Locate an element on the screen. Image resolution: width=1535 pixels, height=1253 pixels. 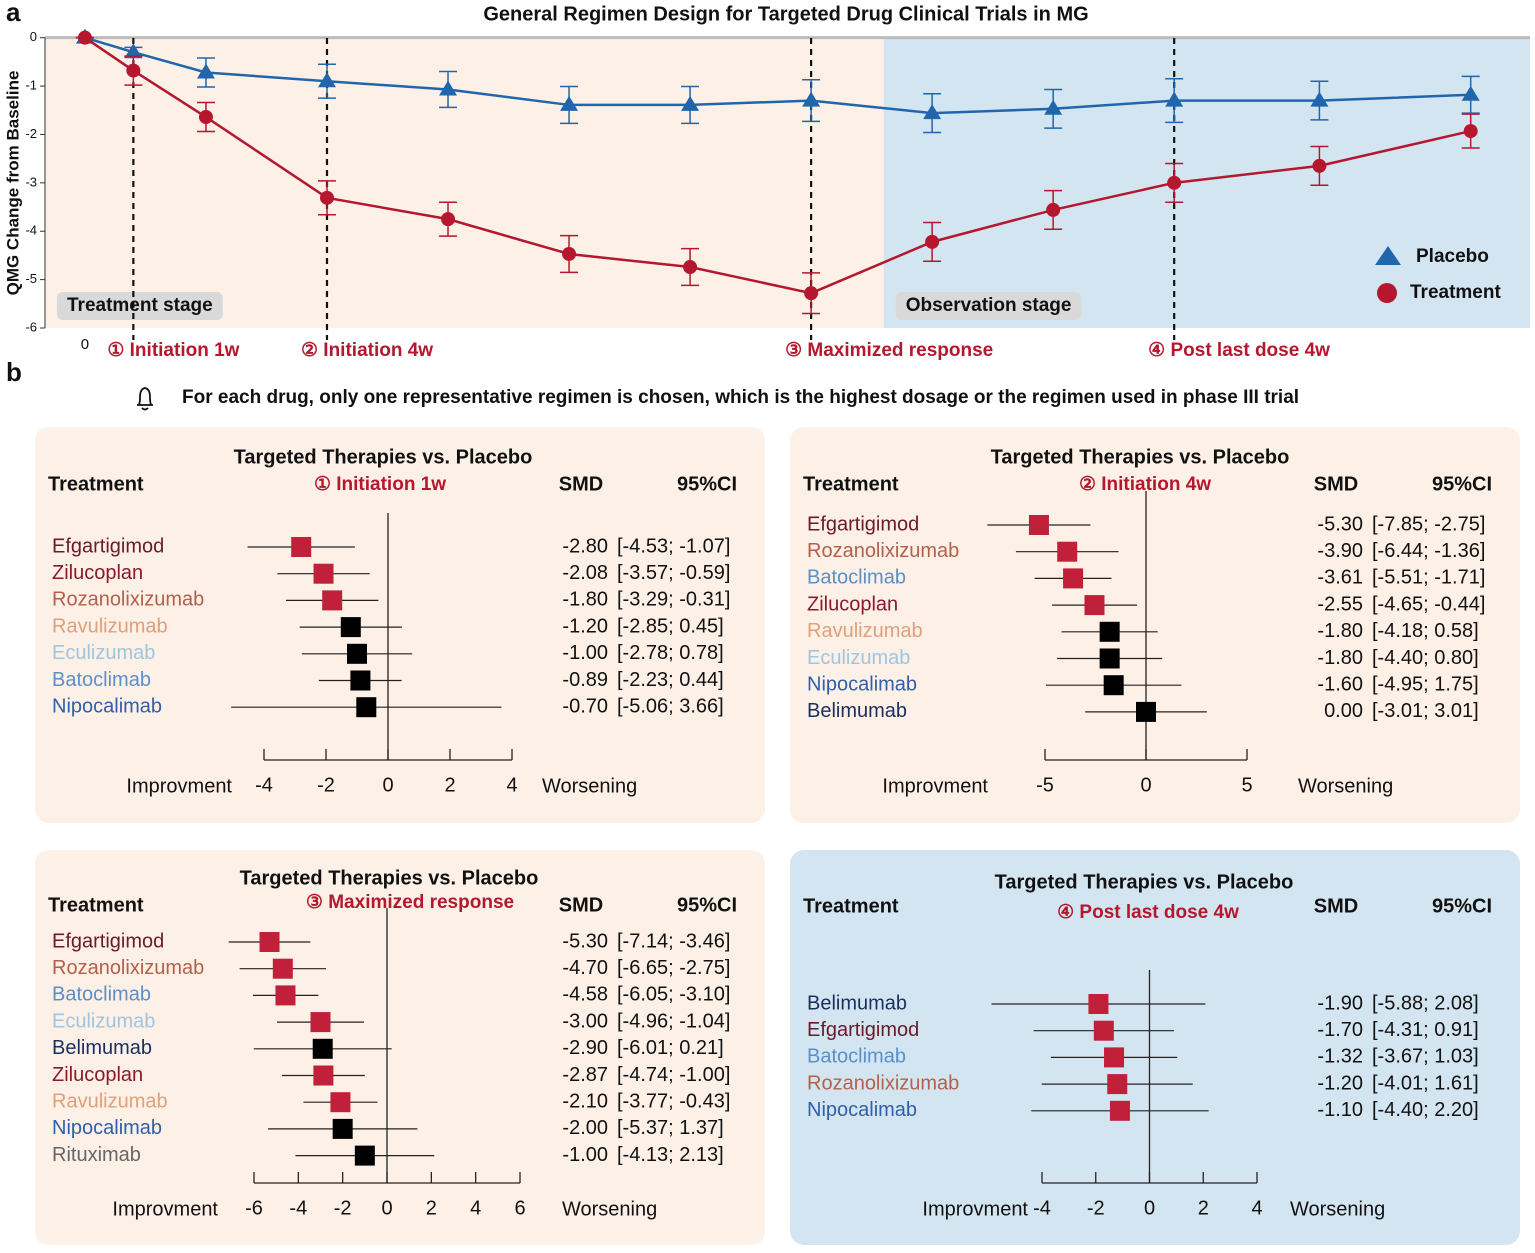
y-tick-label: -1 is located at coordinates (31, 85).